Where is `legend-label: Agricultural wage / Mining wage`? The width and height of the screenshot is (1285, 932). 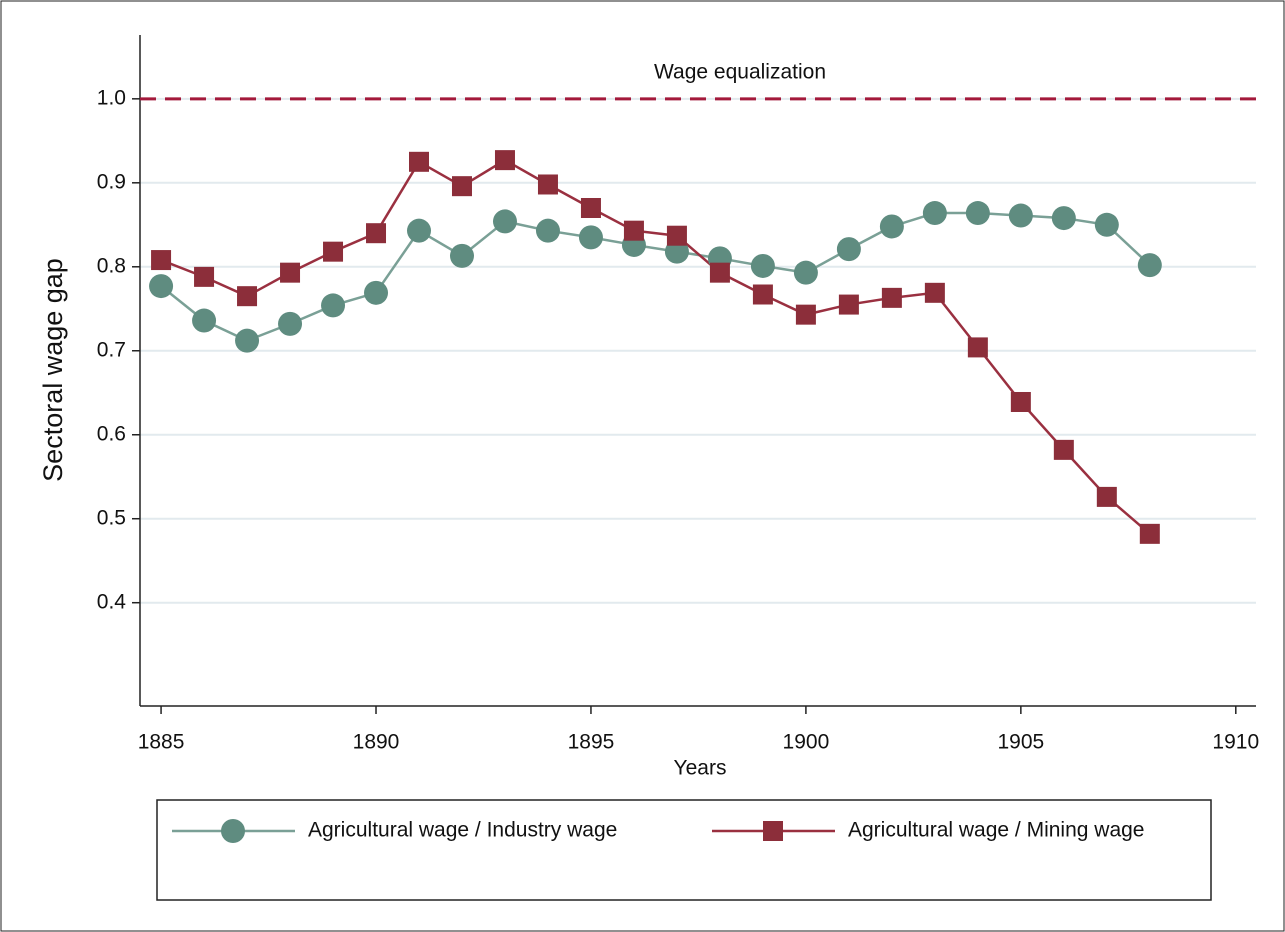 legend-label: Agricultural wage / Mining wage is located at coordinates (996, 830).